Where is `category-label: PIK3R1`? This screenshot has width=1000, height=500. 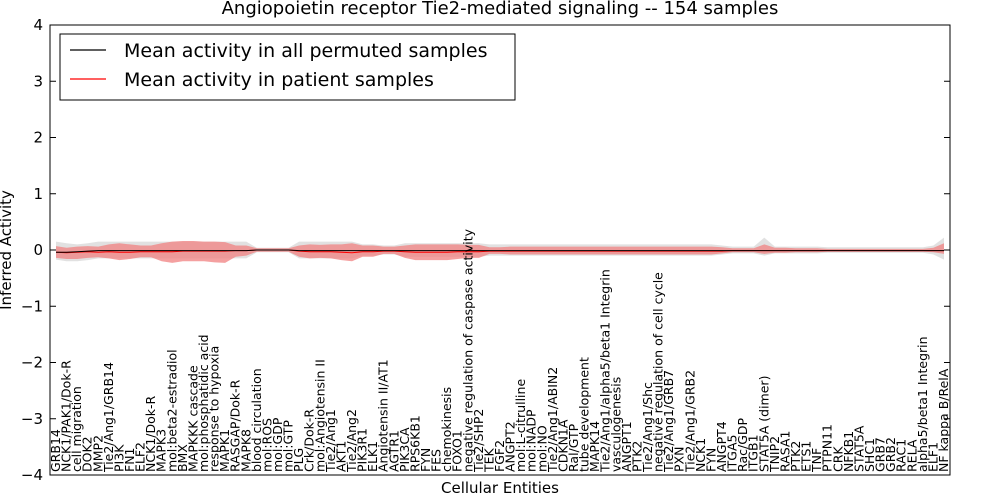
category-label: PIK3R1 is located at coordinates (362, 450).